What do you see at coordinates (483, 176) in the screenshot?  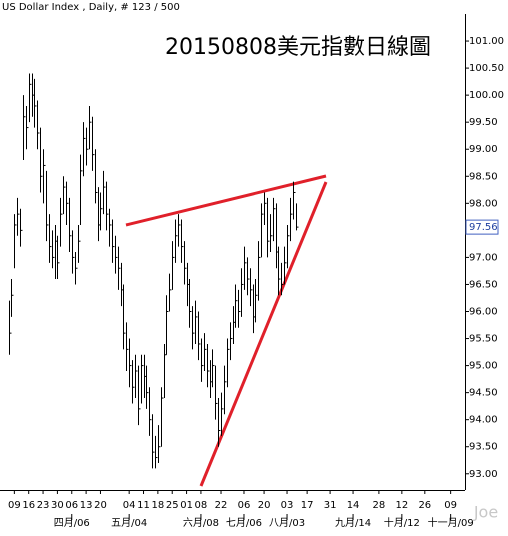 I see `y-tick-label: 98.50` at bounding box center [483, 176].